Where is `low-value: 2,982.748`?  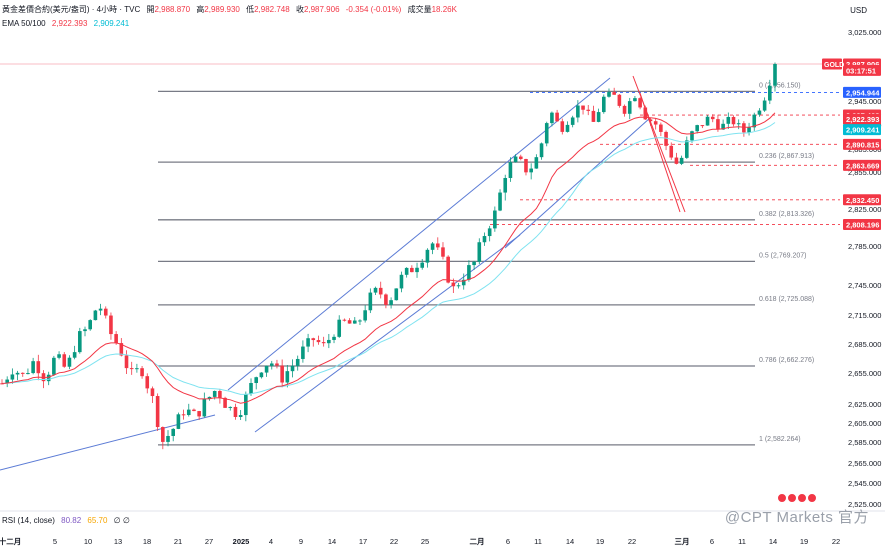 low-value: 2,982.748 is located at coordinates (272, 9).